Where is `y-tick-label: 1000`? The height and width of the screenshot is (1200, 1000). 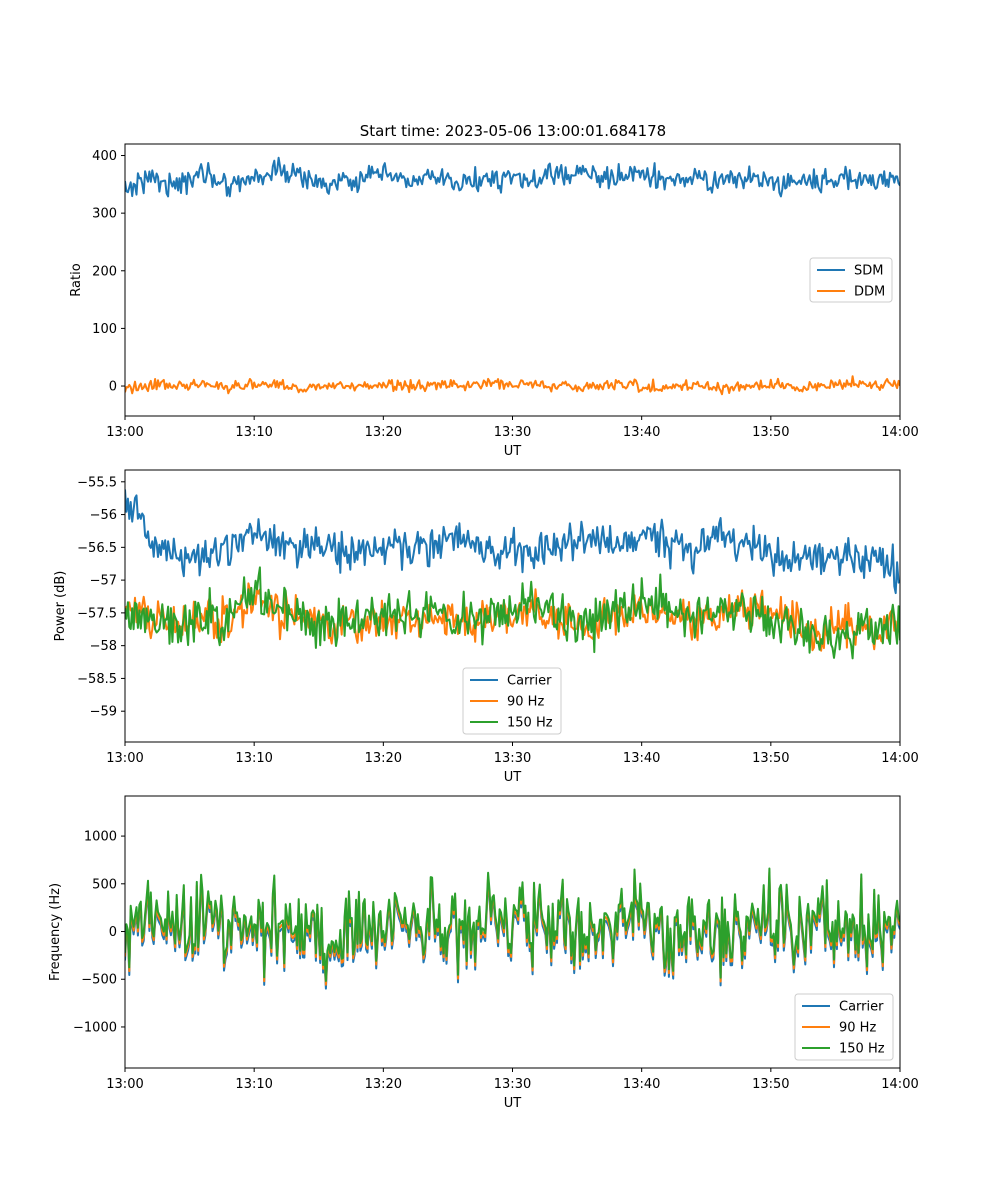 y-tick-label: 1000 is located at coordinates (100, 837).